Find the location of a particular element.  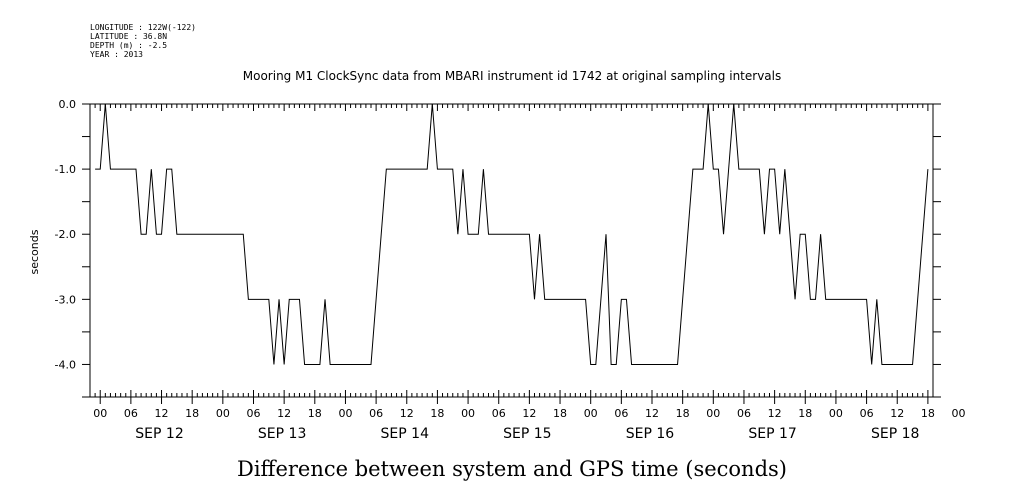

y-tick-labels: 0.0 -1.0 -2.0 -3.0 -4.0 is located at coordinates (65, 234).